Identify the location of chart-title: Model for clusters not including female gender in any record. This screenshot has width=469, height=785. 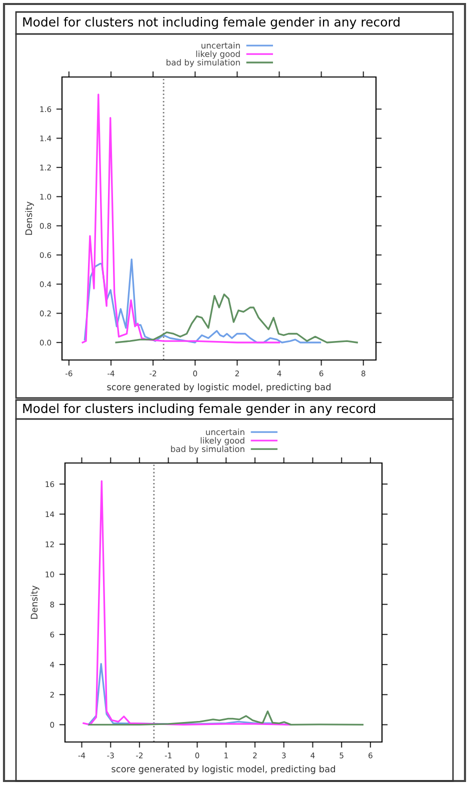
(211, 23).